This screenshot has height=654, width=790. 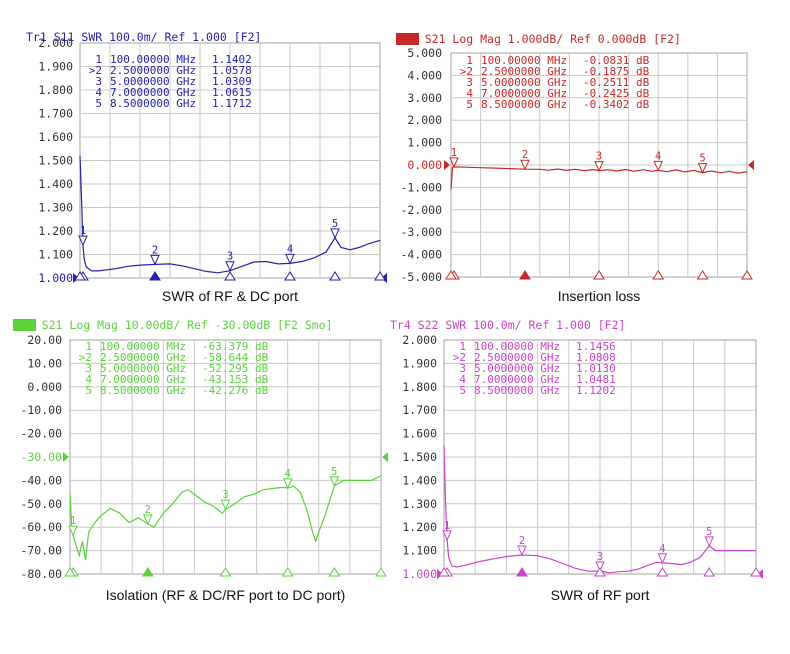 I want to click on marker-table-id: 4, so click(x=469, y=93).